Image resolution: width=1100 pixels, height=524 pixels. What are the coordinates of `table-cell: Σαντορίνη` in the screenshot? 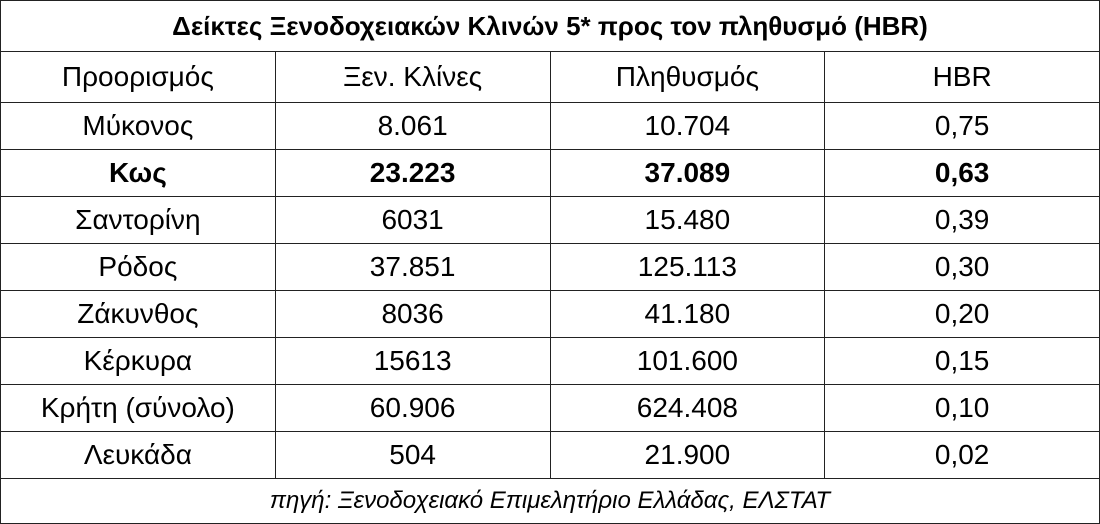 It's located at (138, 220).